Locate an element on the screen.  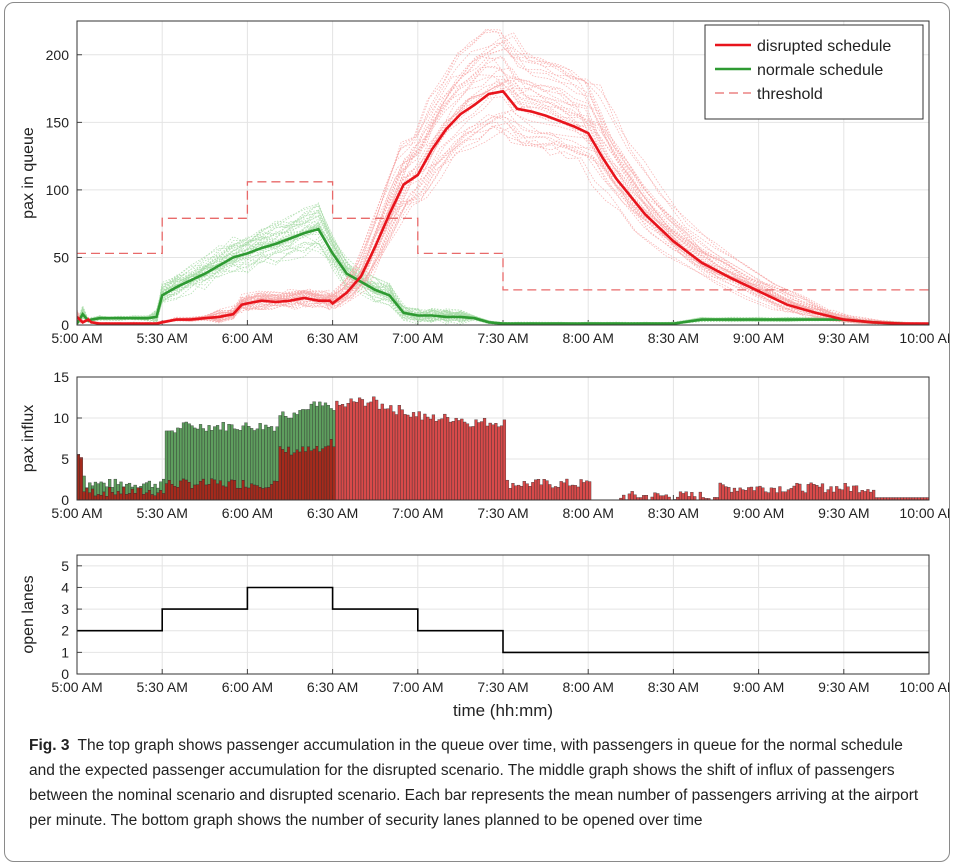
x-tick-label: 8:00 AM is located at coordinates (588, 687).